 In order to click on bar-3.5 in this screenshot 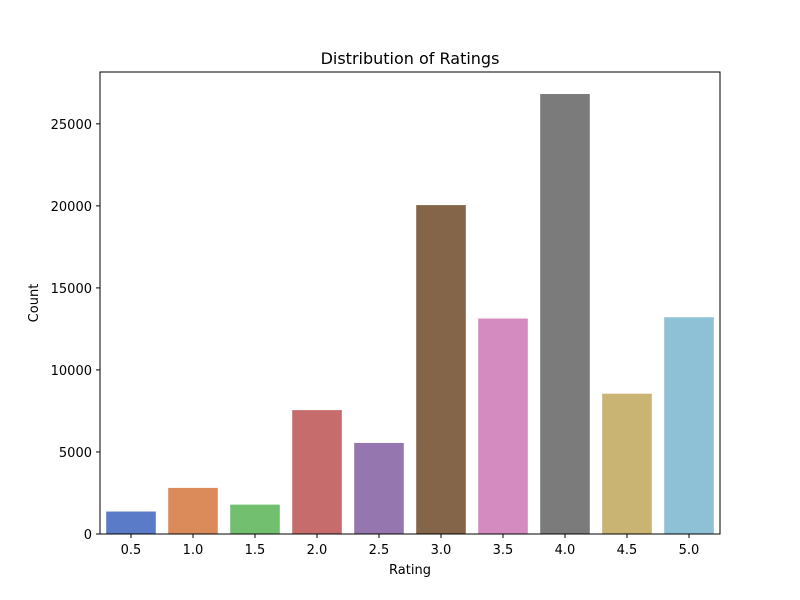, I will do `click(503, 426)`.